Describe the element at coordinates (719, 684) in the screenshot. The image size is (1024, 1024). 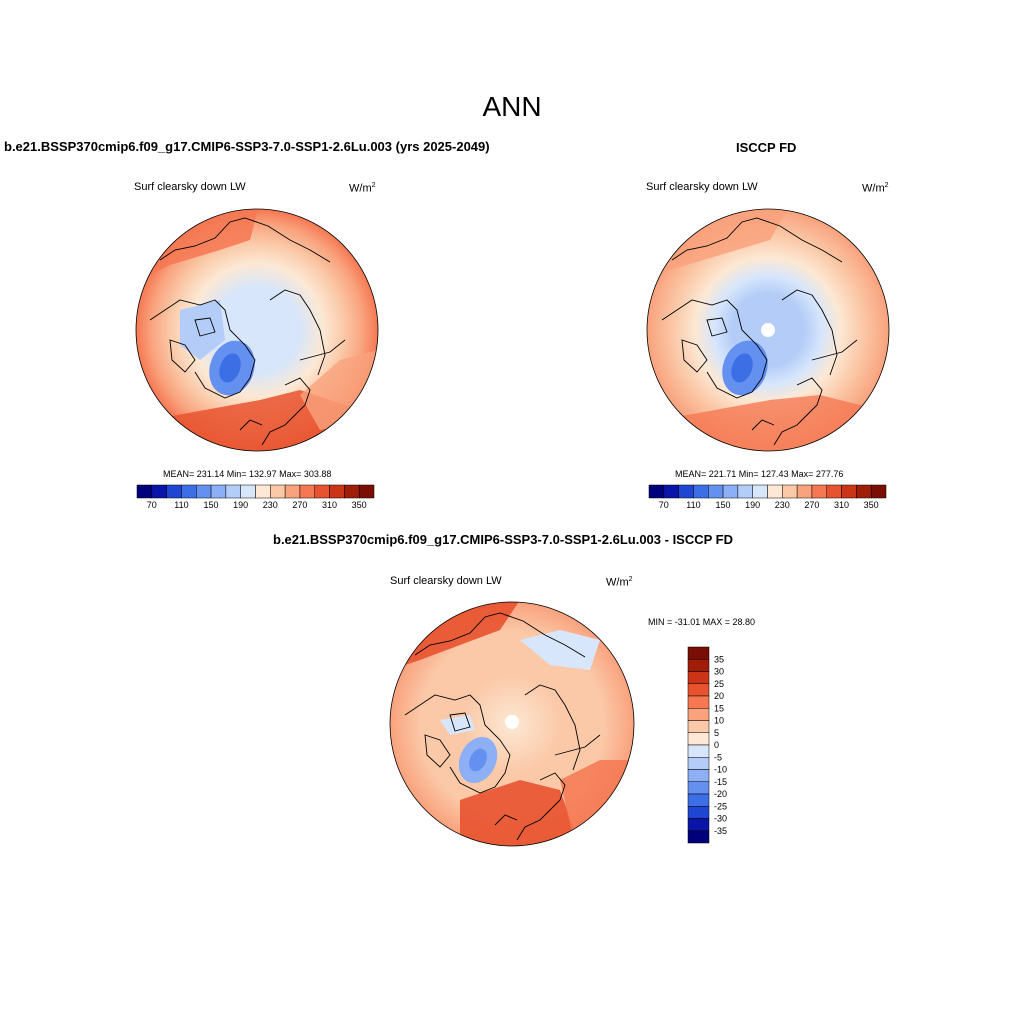
I see `diff-colorbar-tick-label: 25` at that location.